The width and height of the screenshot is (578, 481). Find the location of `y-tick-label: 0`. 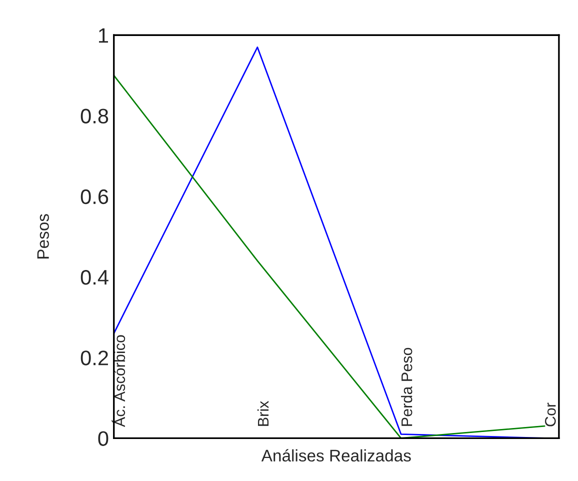

y-tick-label: 0 is located at coordinates (103, 438).